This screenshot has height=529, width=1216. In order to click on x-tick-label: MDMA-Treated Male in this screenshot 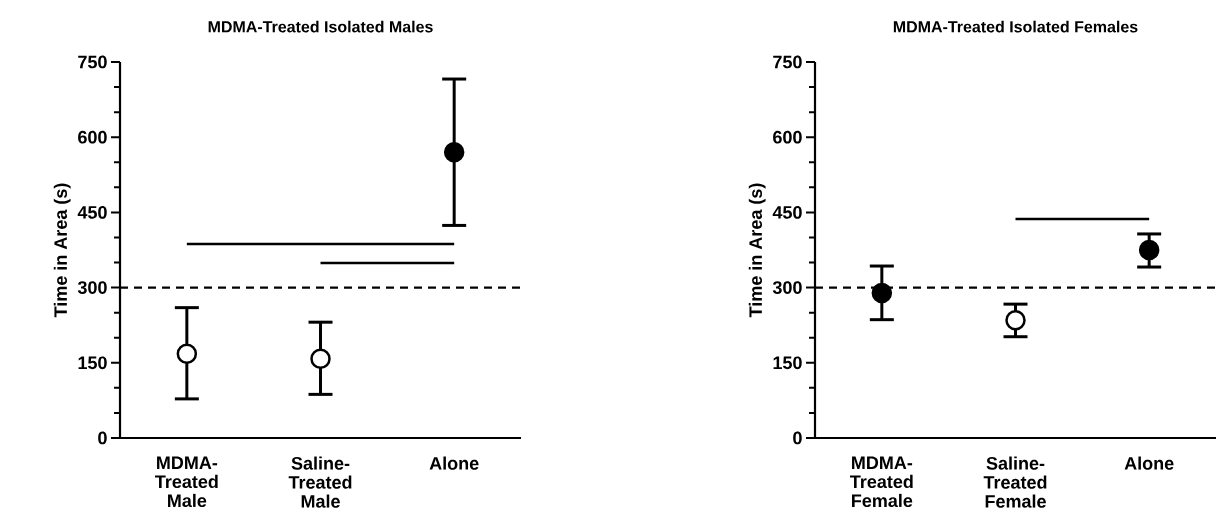, I will do `click(186, 482)`.